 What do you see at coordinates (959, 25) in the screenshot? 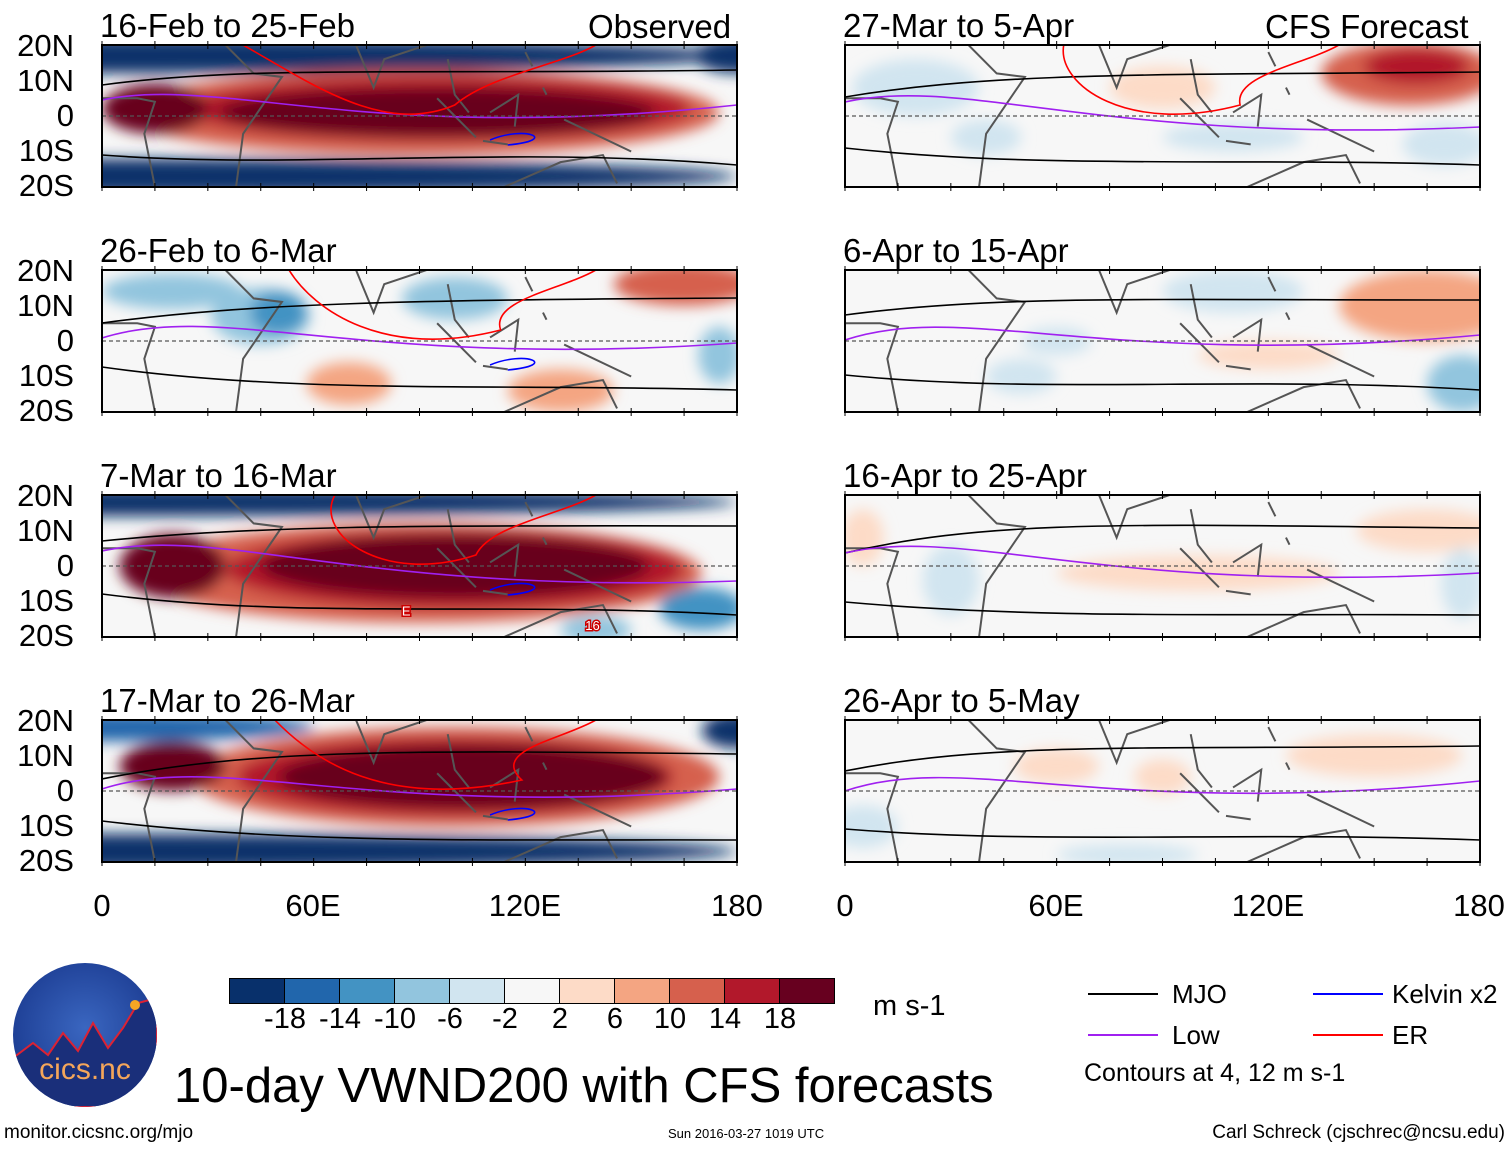
I see `panel-title: 27-Mar to 5-Apr` at bounding box center [959, 25].